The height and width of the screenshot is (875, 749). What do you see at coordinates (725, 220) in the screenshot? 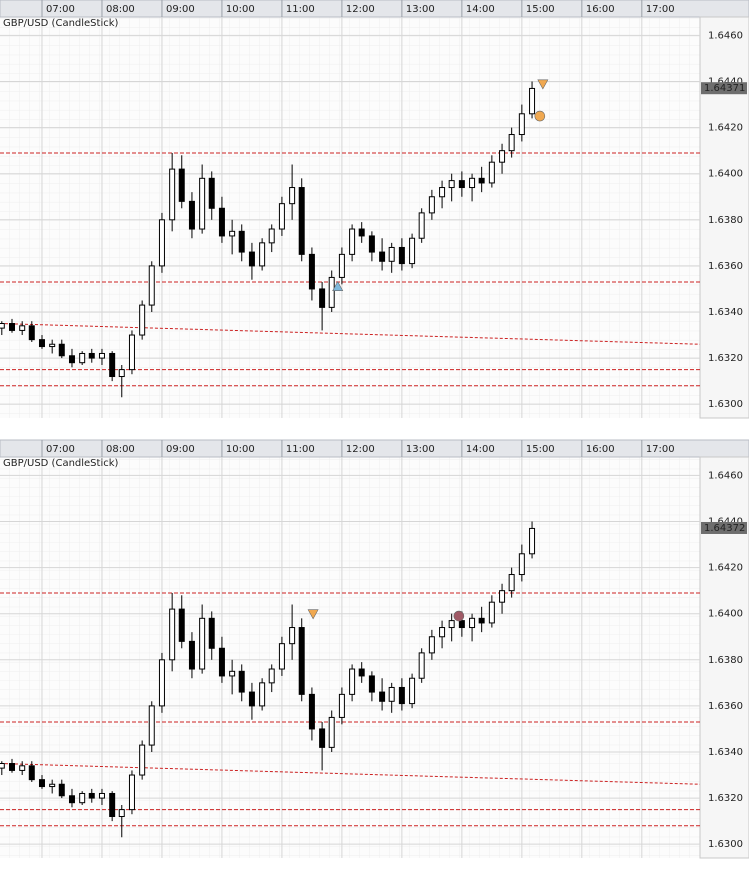
I see `y-tick-label: 1.6380` at bounding box center [725, 220].